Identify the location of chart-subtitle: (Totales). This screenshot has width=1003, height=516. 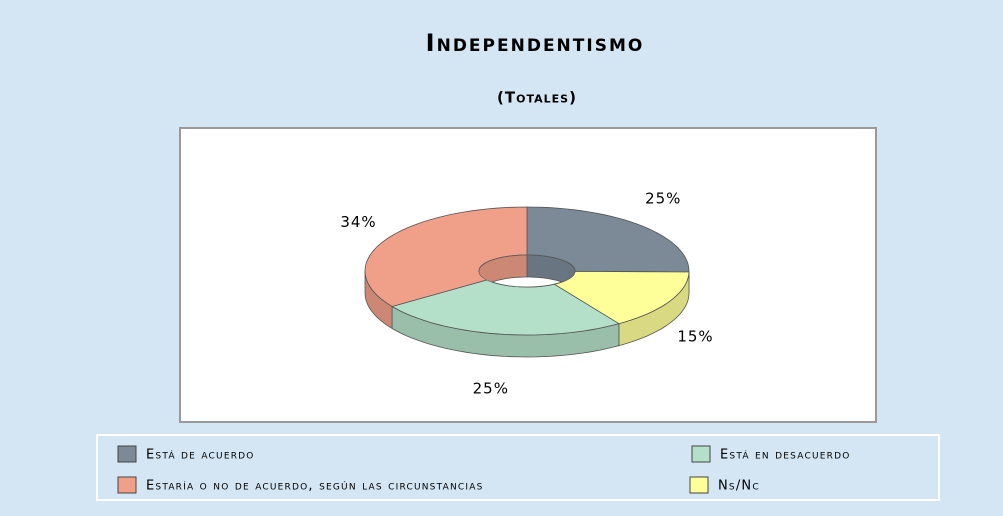
(537, 98).